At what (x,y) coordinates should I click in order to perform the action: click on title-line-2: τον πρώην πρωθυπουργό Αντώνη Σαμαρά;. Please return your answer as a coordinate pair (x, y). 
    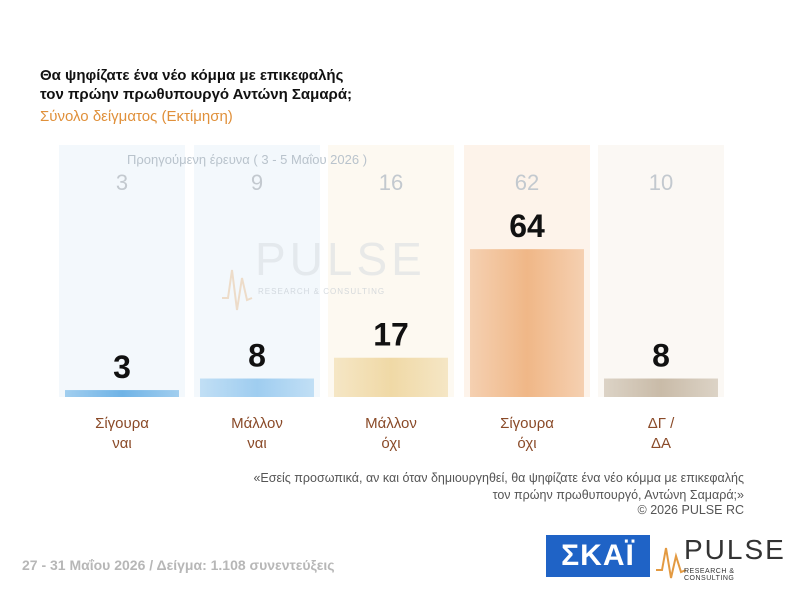
    Looking at the image, I should click on (196, 94).